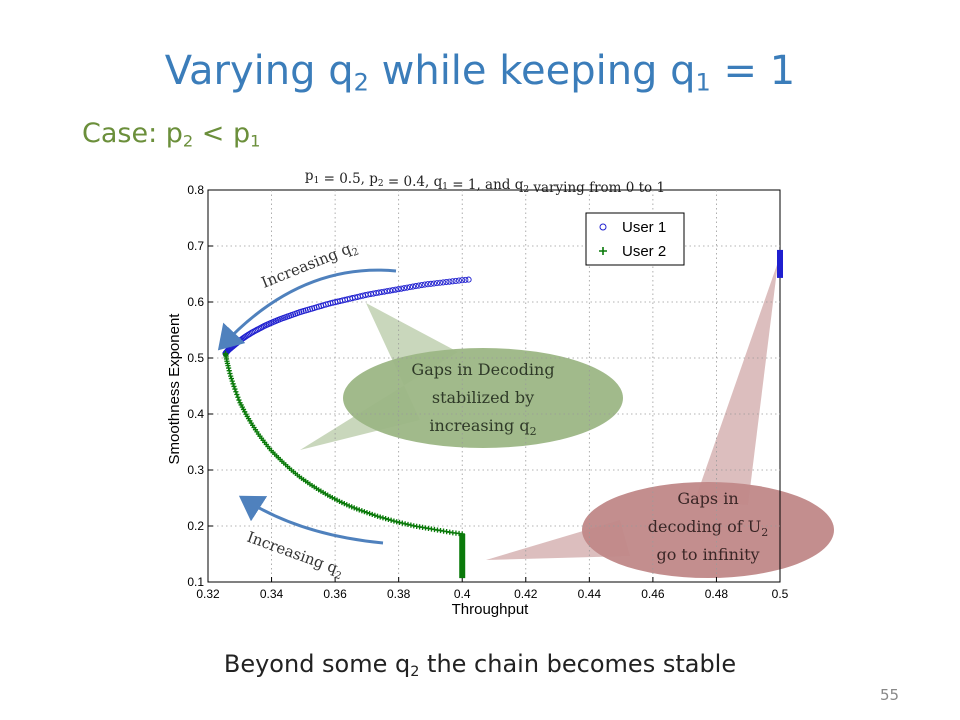 The image size is (960, 720). What do you see at coordinates (890, 695) in the screenshot?
I see `slide-number: 55` at bounding box center [890, 695].